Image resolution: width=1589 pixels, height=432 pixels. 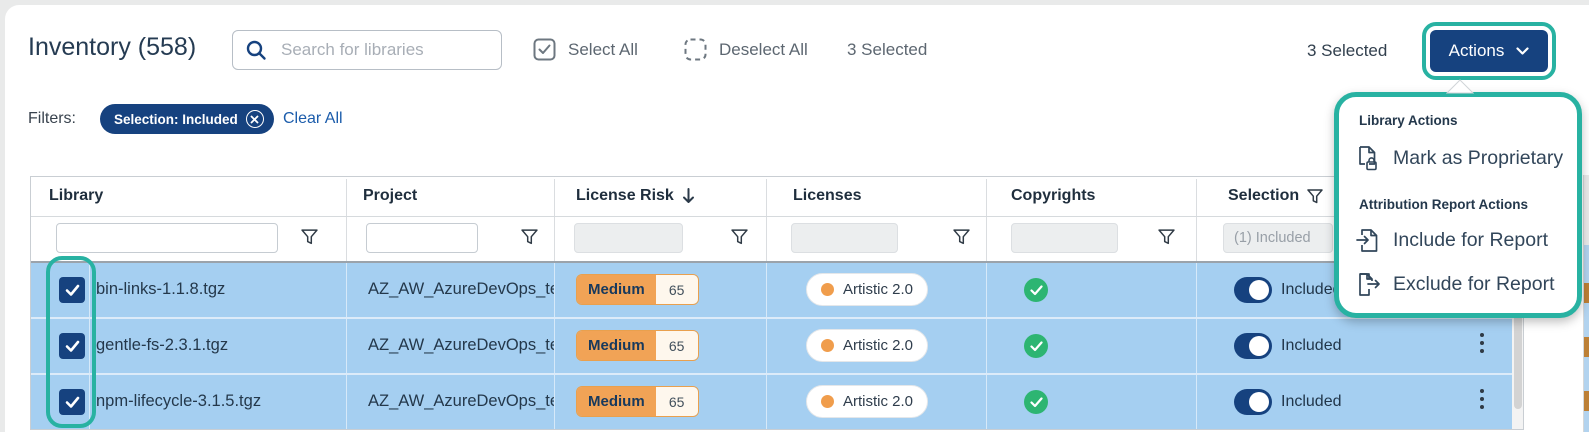 What do you see at coordinates (313, 118) in the screenshot?
I see `clear-all-link: Clear All` at bounding box center [313, 118].